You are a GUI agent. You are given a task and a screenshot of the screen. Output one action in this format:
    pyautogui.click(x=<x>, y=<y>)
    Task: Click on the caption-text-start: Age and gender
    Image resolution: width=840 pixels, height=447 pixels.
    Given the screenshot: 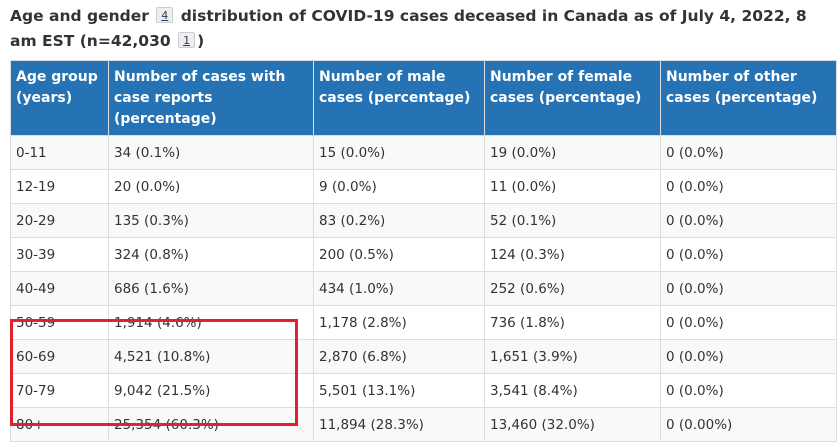 What is the action you would take?
    pyautogui.click(x=79, y=16)
    